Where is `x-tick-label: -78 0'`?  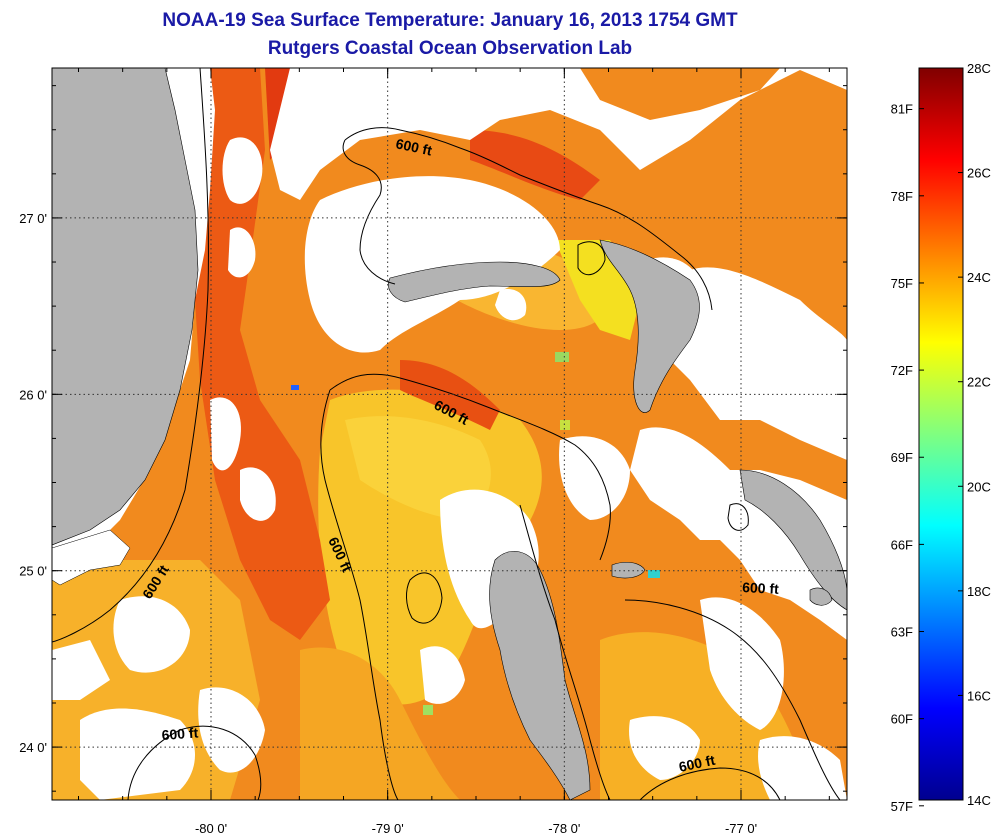 x-tick-label: -78 0' is located at coordinates (564, 828).